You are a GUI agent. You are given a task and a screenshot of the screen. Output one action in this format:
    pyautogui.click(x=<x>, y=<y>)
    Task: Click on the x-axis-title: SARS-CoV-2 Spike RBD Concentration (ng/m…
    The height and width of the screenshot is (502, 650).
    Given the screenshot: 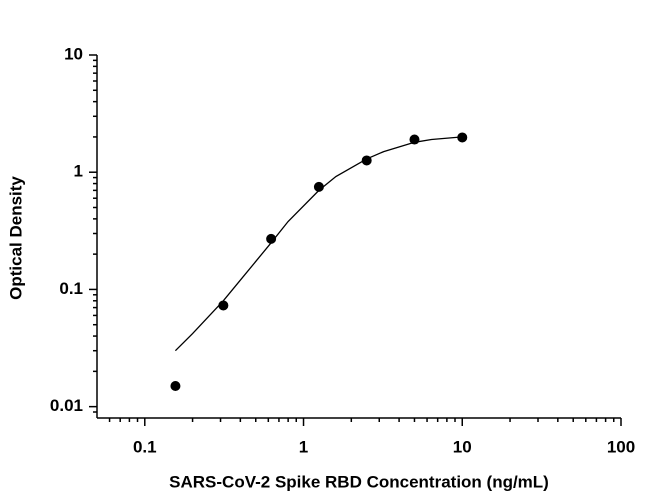 What is the action you would take?
    pyautogui.click(x=359, y=481)
    